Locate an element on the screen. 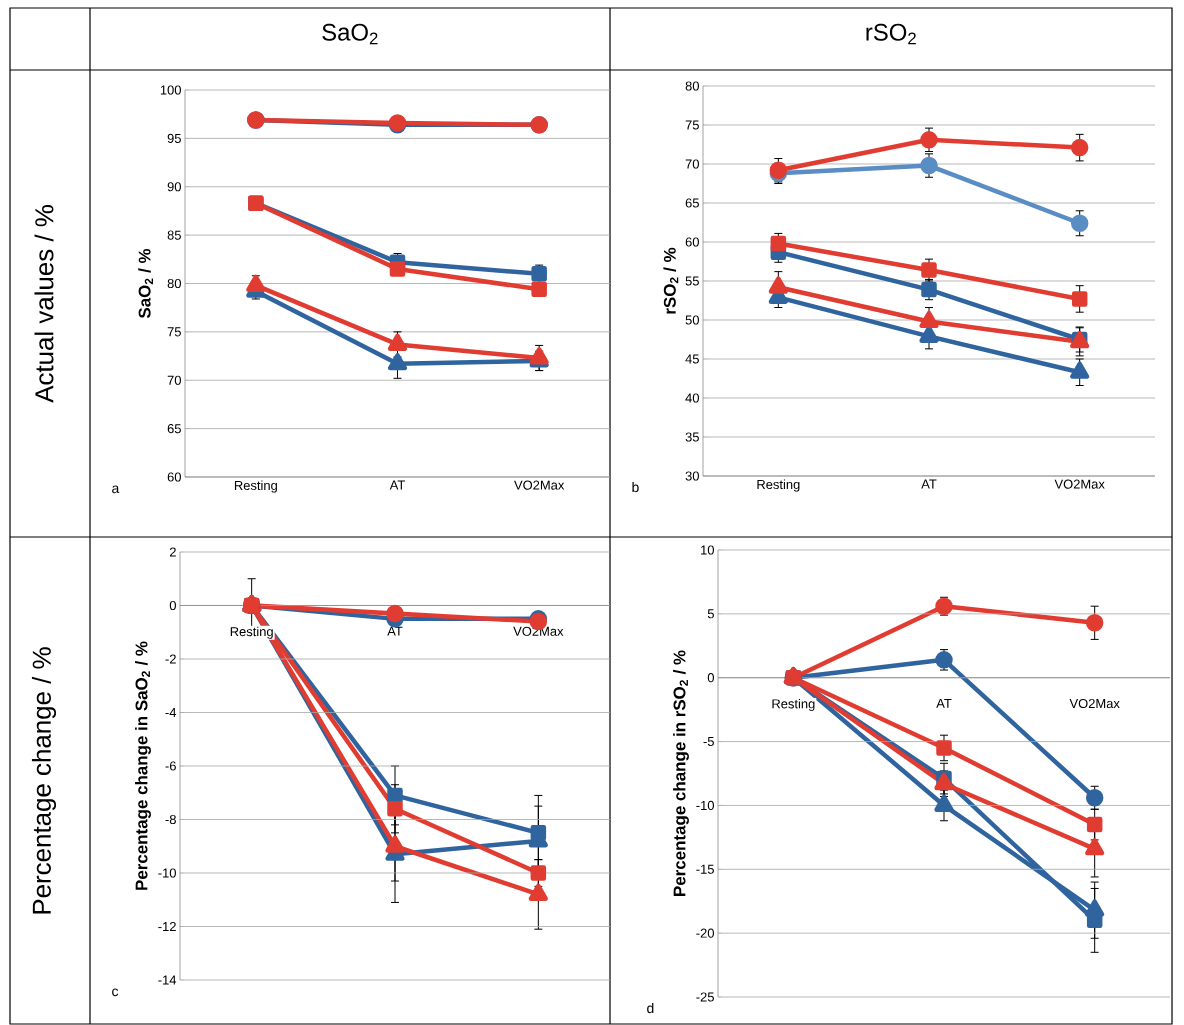  text: Actual values / % is located at coordinates (44, 304).